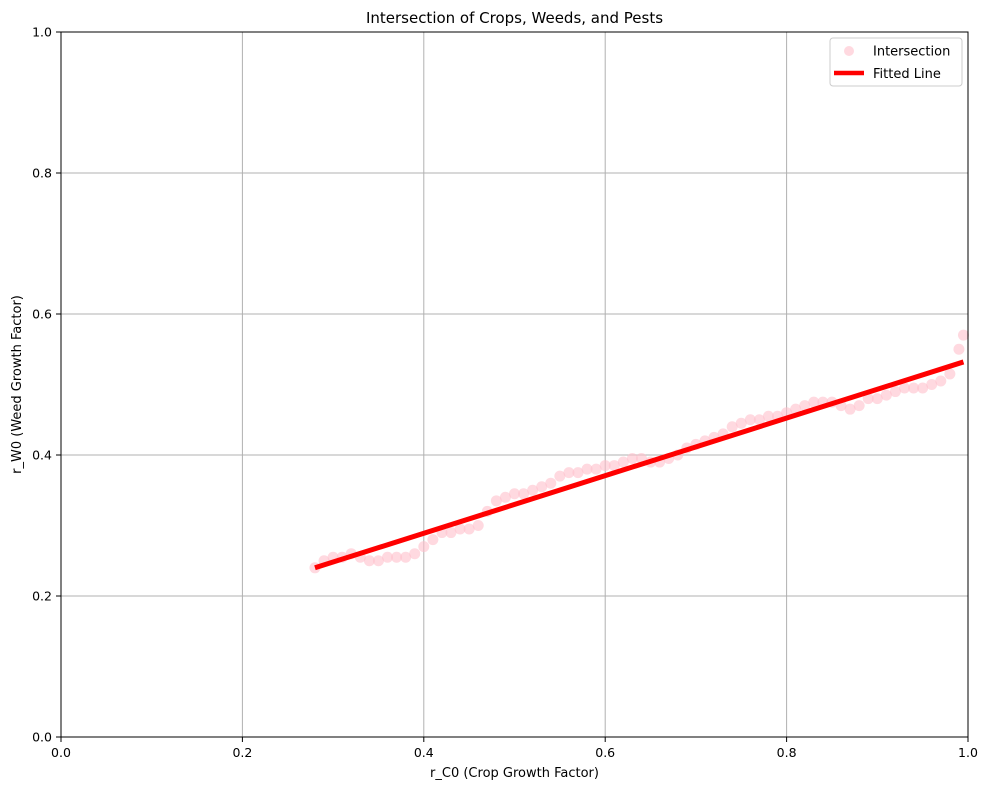  Describe the element at coordinates (61, 752) in the screenshot. I see `x-tick-label: 0.0` at that location.